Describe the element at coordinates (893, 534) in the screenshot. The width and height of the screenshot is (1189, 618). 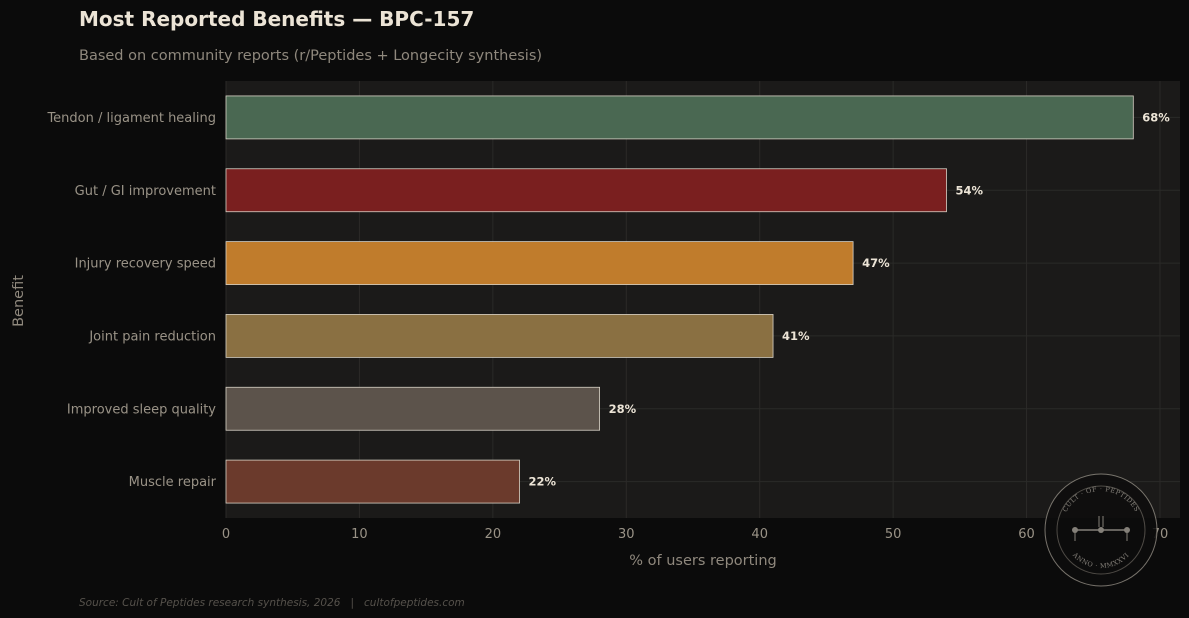
I see `x-tick-label: 50` at that location.